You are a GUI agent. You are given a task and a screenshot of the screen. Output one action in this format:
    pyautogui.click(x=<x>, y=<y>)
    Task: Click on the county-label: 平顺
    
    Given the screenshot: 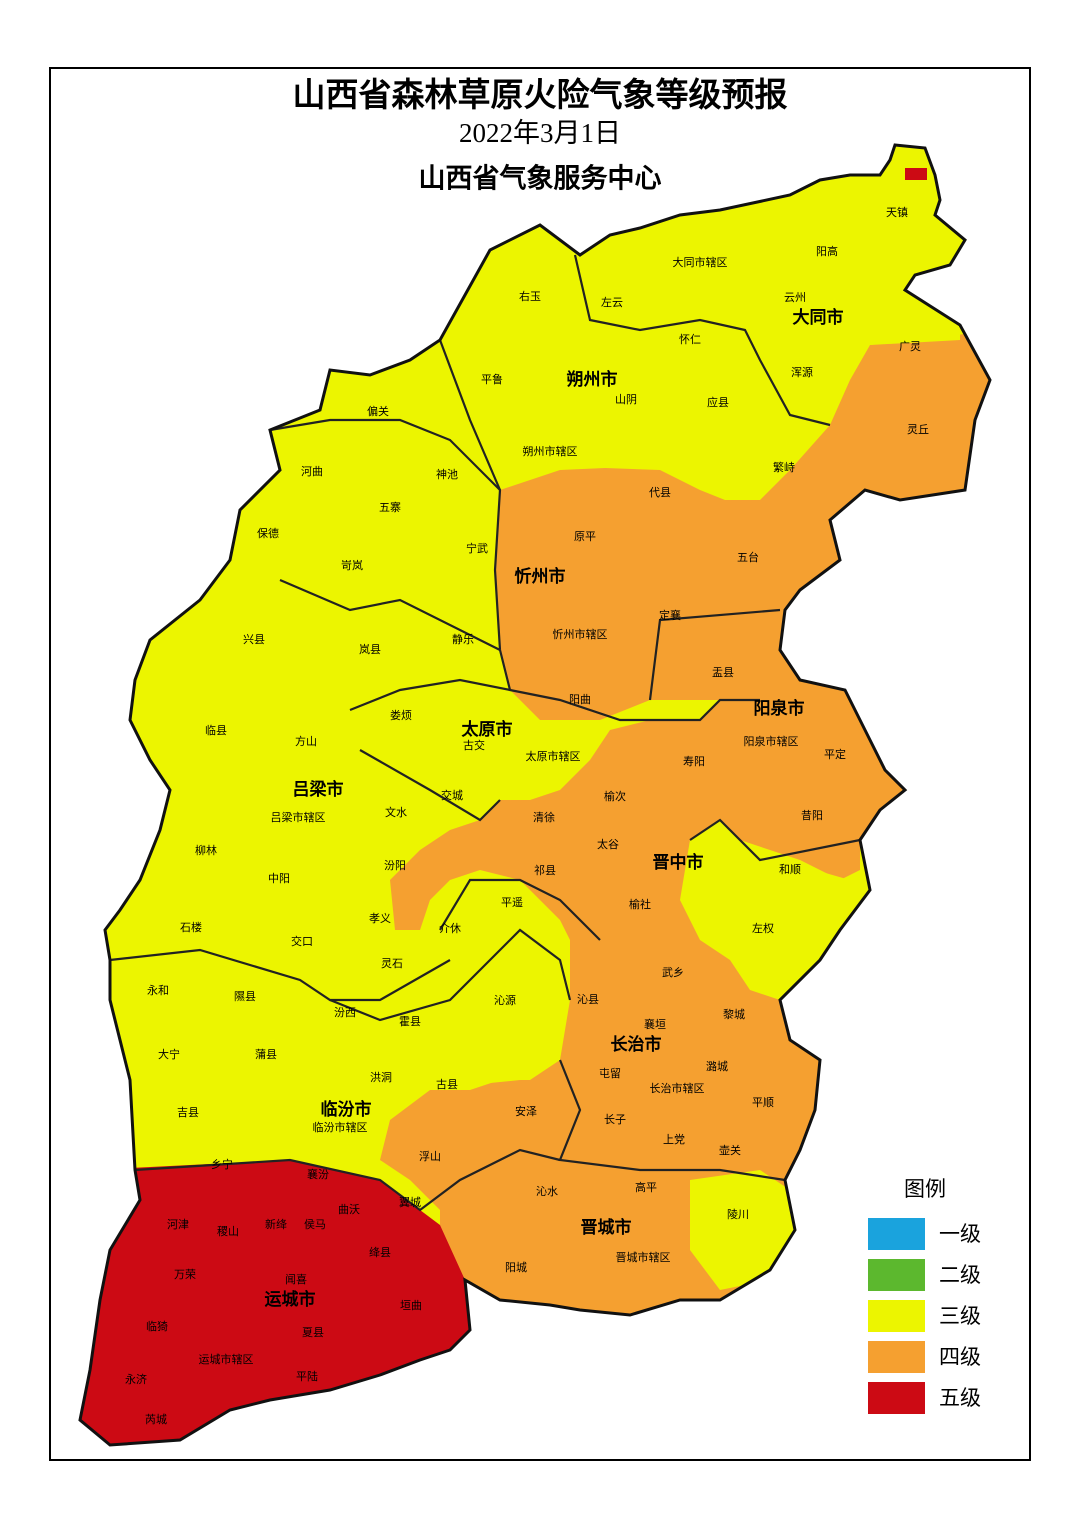 What is the action you would take?
    pyautogui.click(x=763, y=1102)
    